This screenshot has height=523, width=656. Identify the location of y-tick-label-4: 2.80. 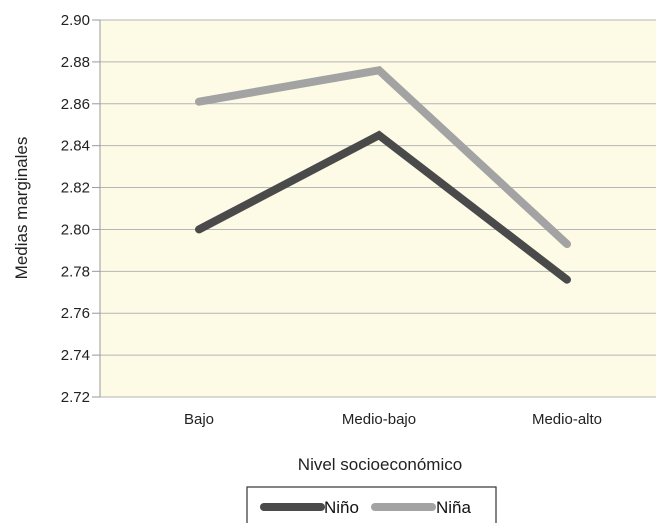
(75, 229).